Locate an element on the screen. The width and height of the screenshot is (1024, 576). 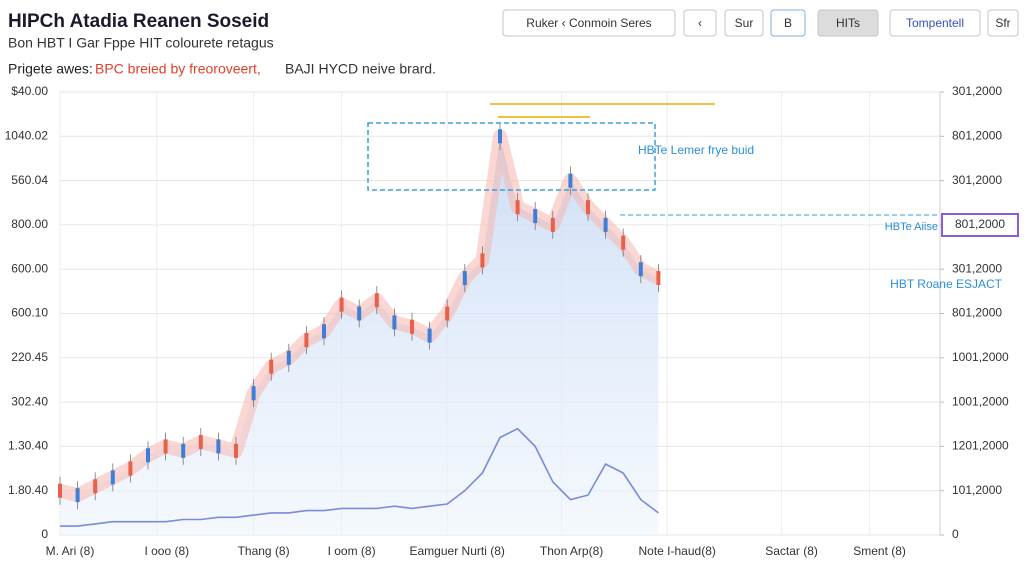
toolbar-button: HITs is located at coordinates (848, 23).